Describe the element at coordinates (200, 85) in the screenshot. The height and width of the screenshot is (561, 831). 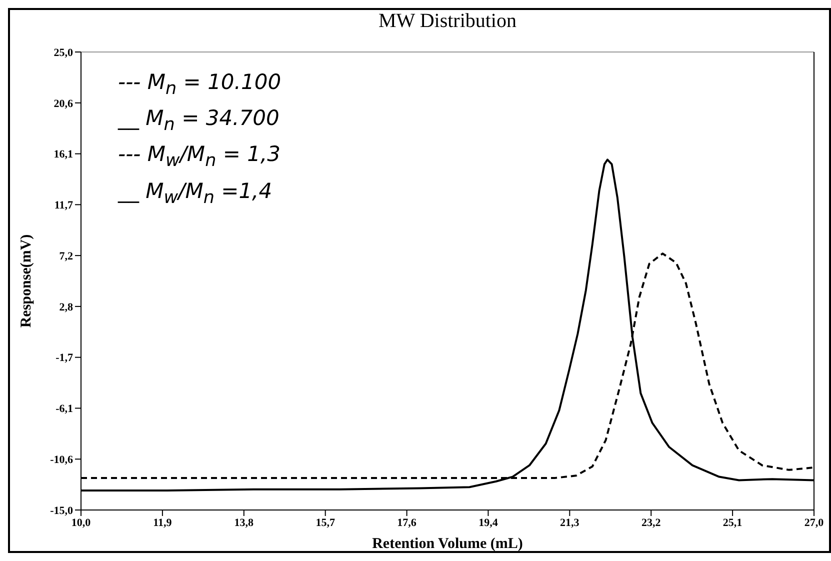
I see `annotation: --- M$_{n}$ = 10.100` at that location.